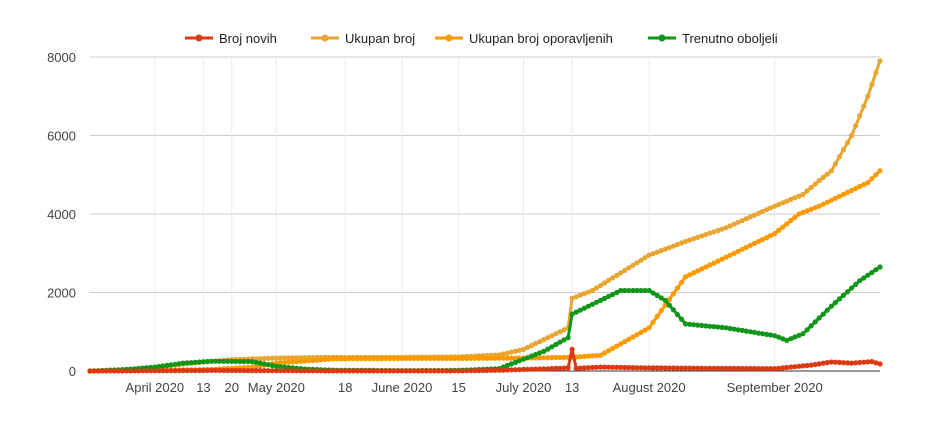 This screenshot has width=928, height=426. What do you see at coordinates (524, 387) in the screenshot?
I see `x-tick-label: July 2020` at bounding box center [524, 387].